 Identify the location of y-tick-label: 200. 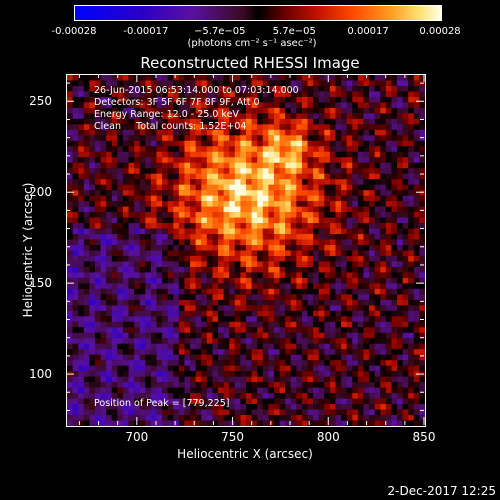
(40, 192).